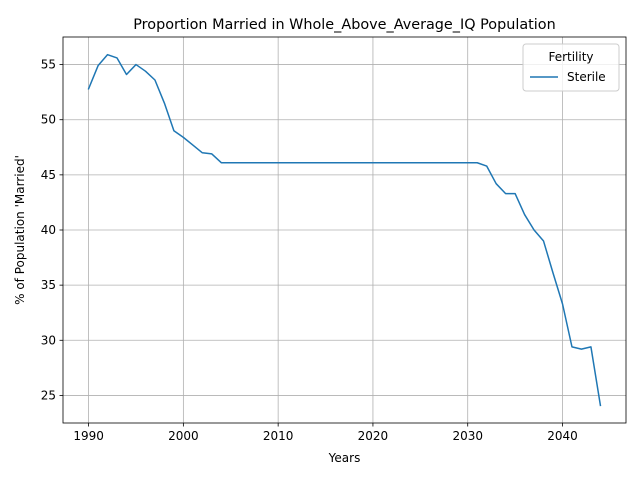 The height and width of the screenshot is (480, 640). I want to click on y-tick-label: 35, so click(48, 285).